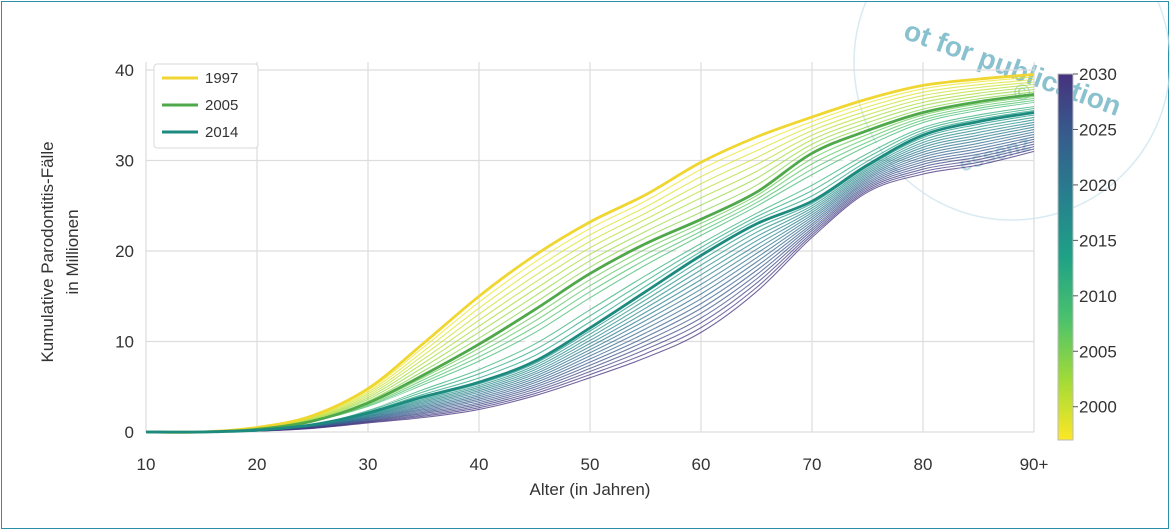 Image resolution: width=1172 pixels, height=532 pixels. What do you see at coordinates (1098, 240) in the screenshot?
I see `colorbar-tick-label: 2015` at bounding box center [1098, 240].